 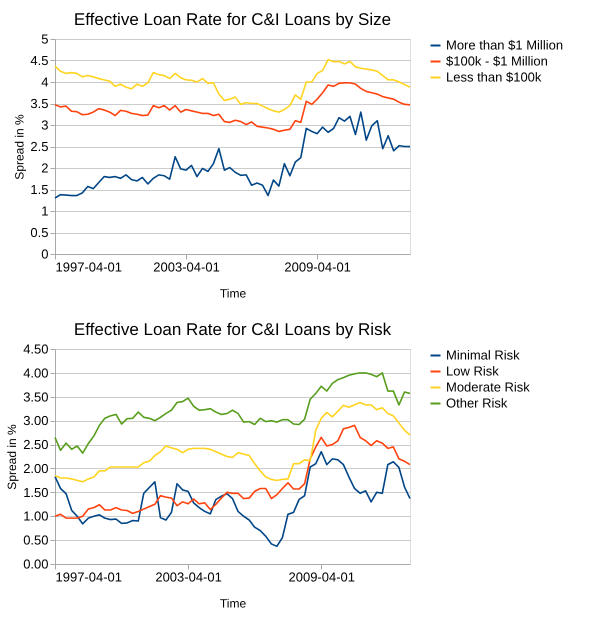 What do you see at coordinates (35, 420) in the screenshot?
I see `y-tick-label: 3.00` at bounding box center [35, 420].